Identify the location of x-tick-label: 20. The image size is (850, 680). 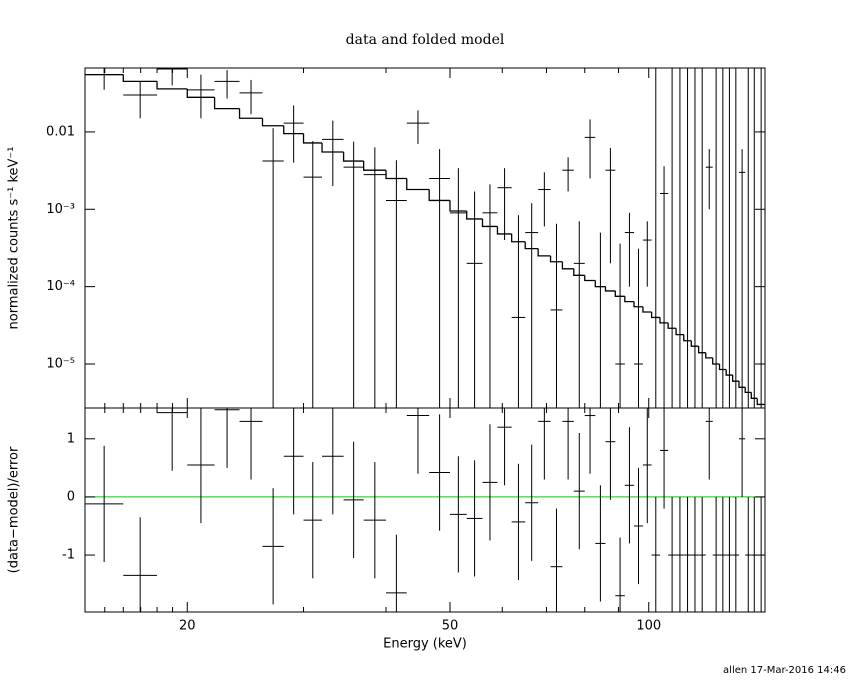
(187, 626).